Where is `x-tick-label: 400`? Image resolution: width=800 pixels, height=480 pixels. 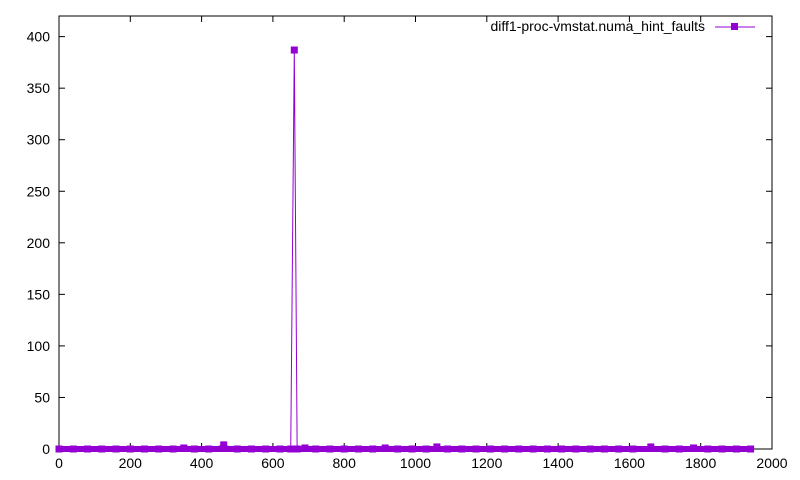
x-tick-label: 400 is located at coordinates (202, 463).